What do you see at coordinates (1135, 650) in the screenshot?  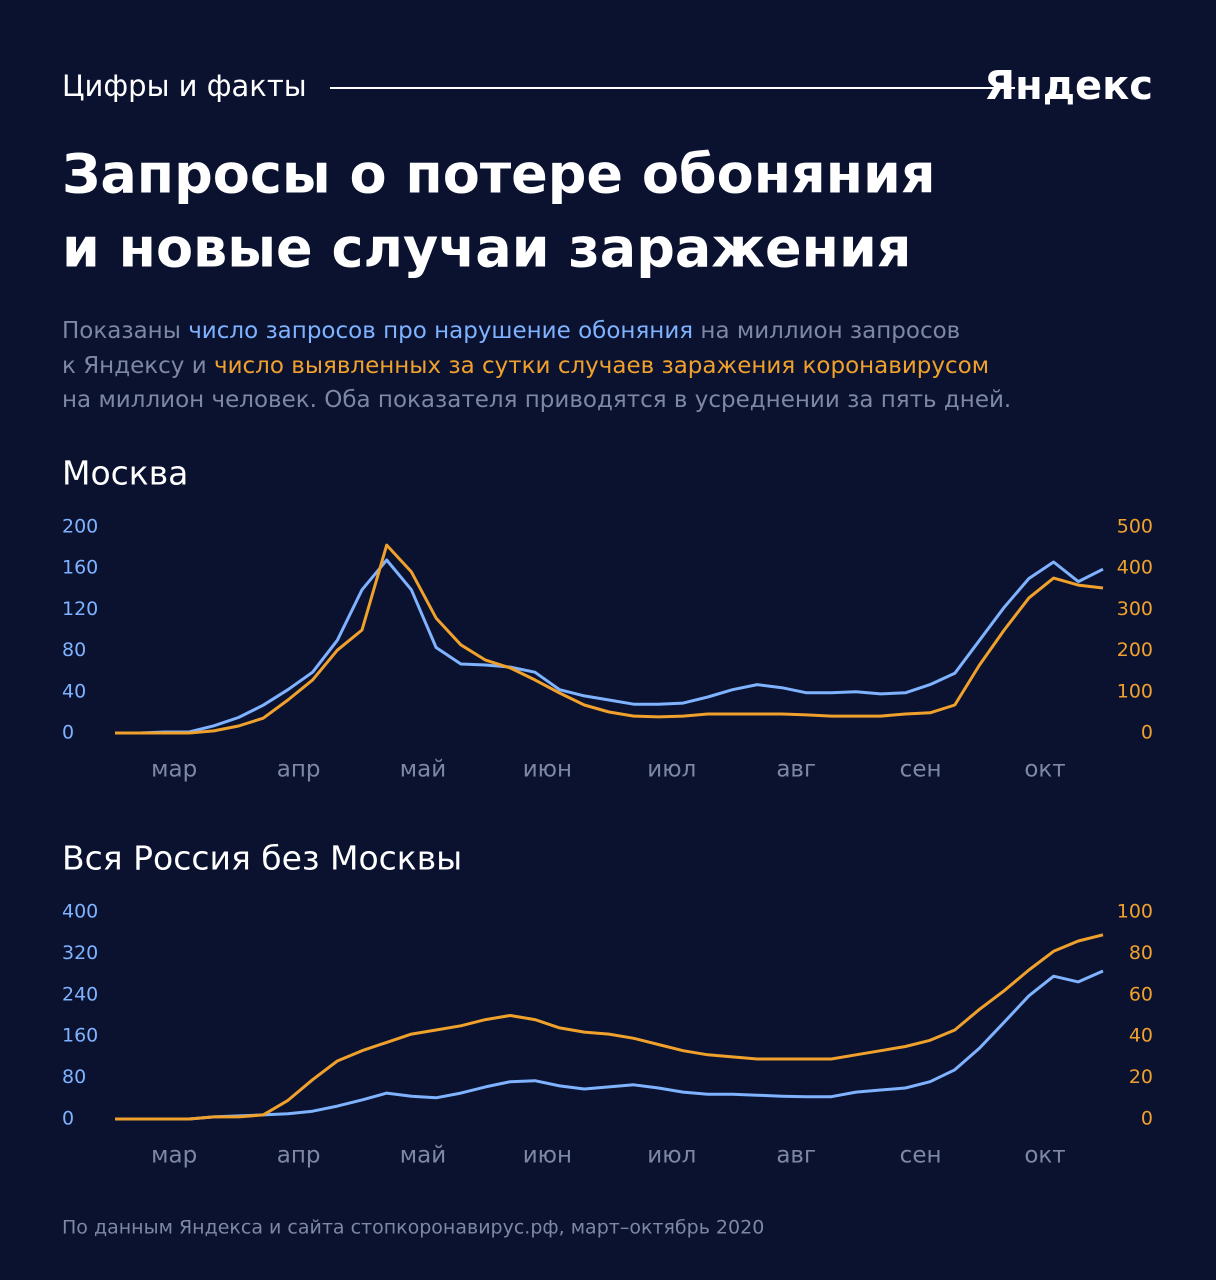 I see `y2-tick-label: 200` at bounding box center [1135, 650].